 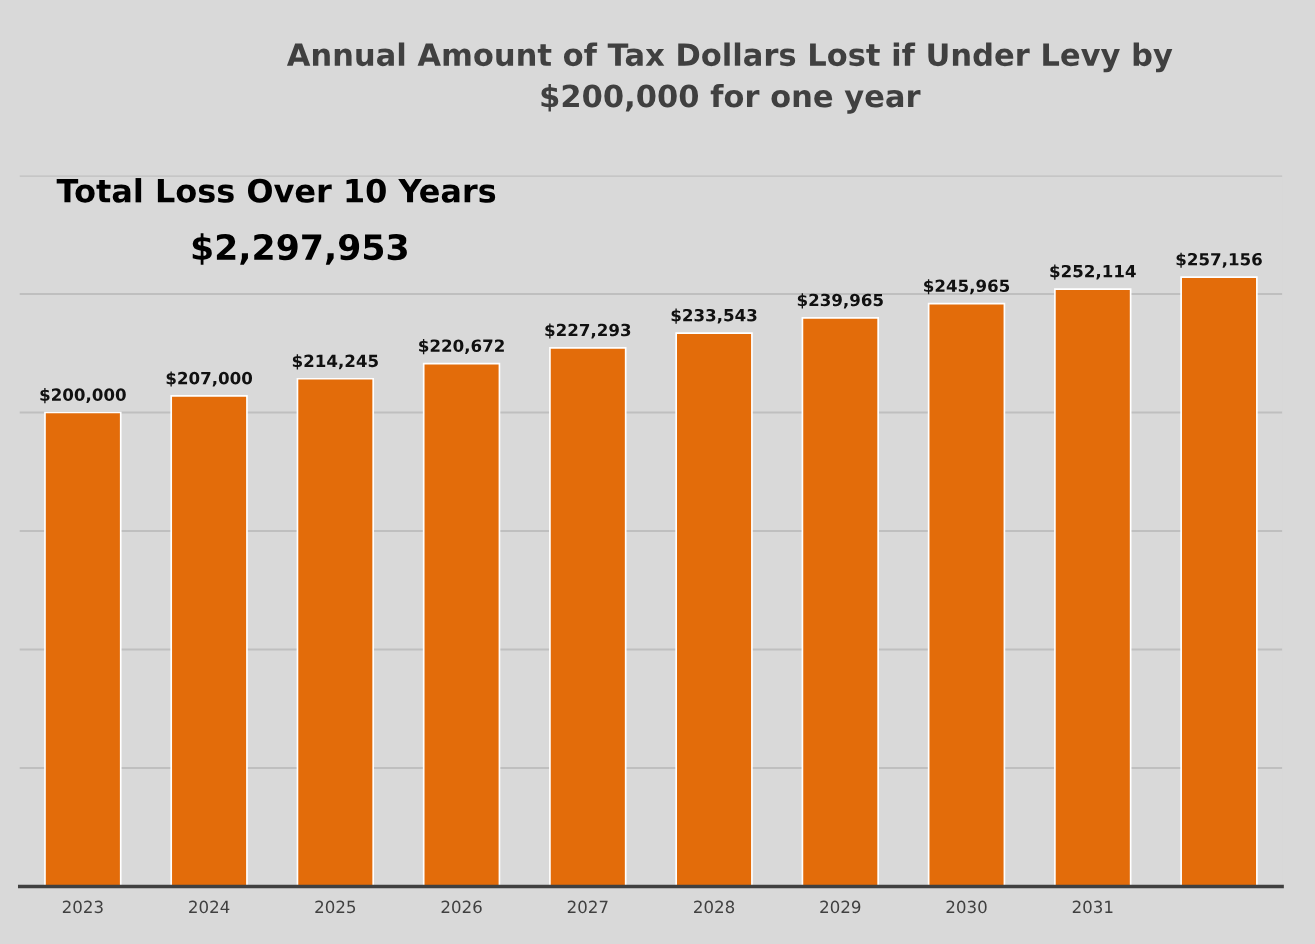 I want to click on annotation: Total Loss Over 10 Years, so click(x=276, y=190).